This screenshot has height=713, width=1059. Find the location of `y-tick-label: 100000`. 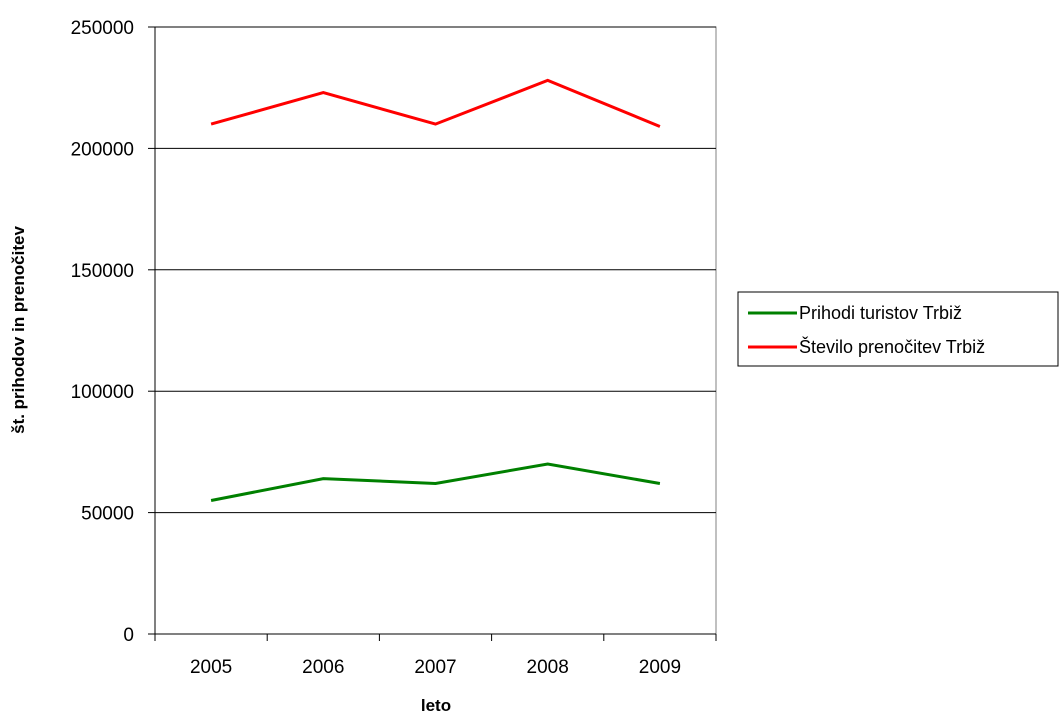

y-tick-label: 100000 is located at coordinates (102, 392).